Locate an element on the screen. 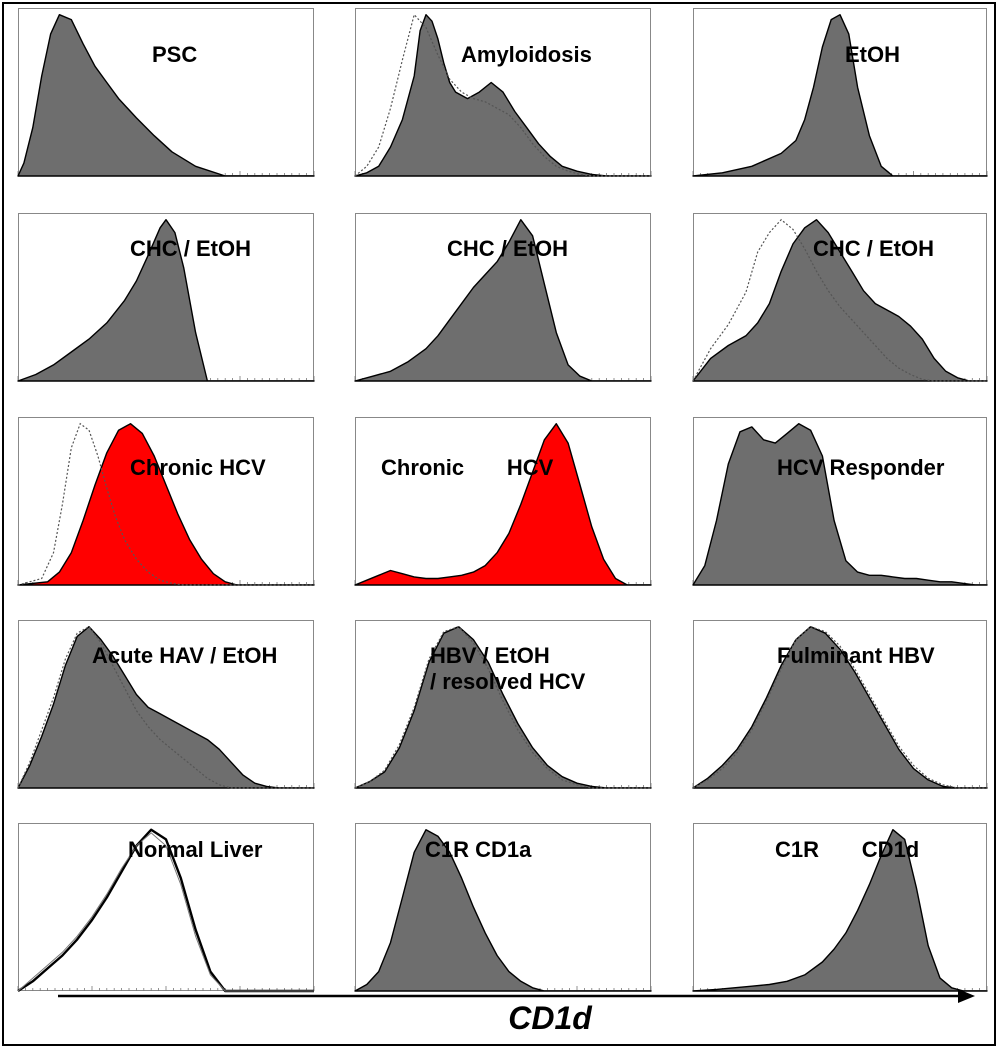 This screenshot has width=1000, height=1050. panel-label: Fulminant HBV is located at coordinates (856, 655).